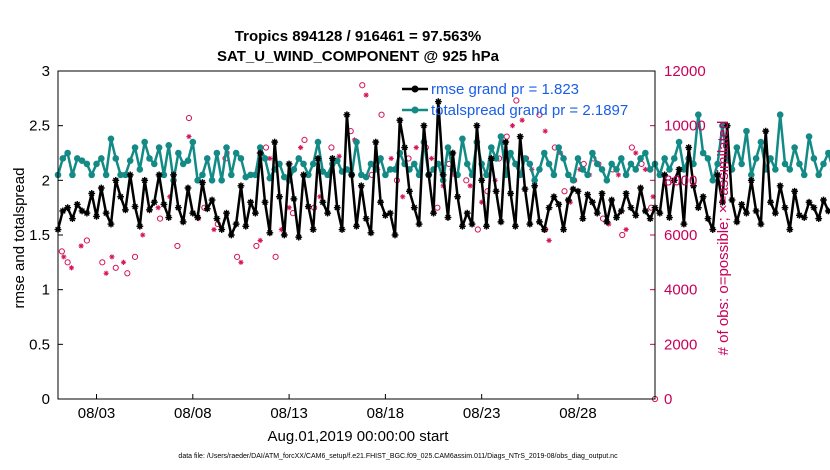 The image size is (830, 470). Describe the element at coordinates (685, 71) in the screenshot. I see `y2-tick-label: 12000` at that location.